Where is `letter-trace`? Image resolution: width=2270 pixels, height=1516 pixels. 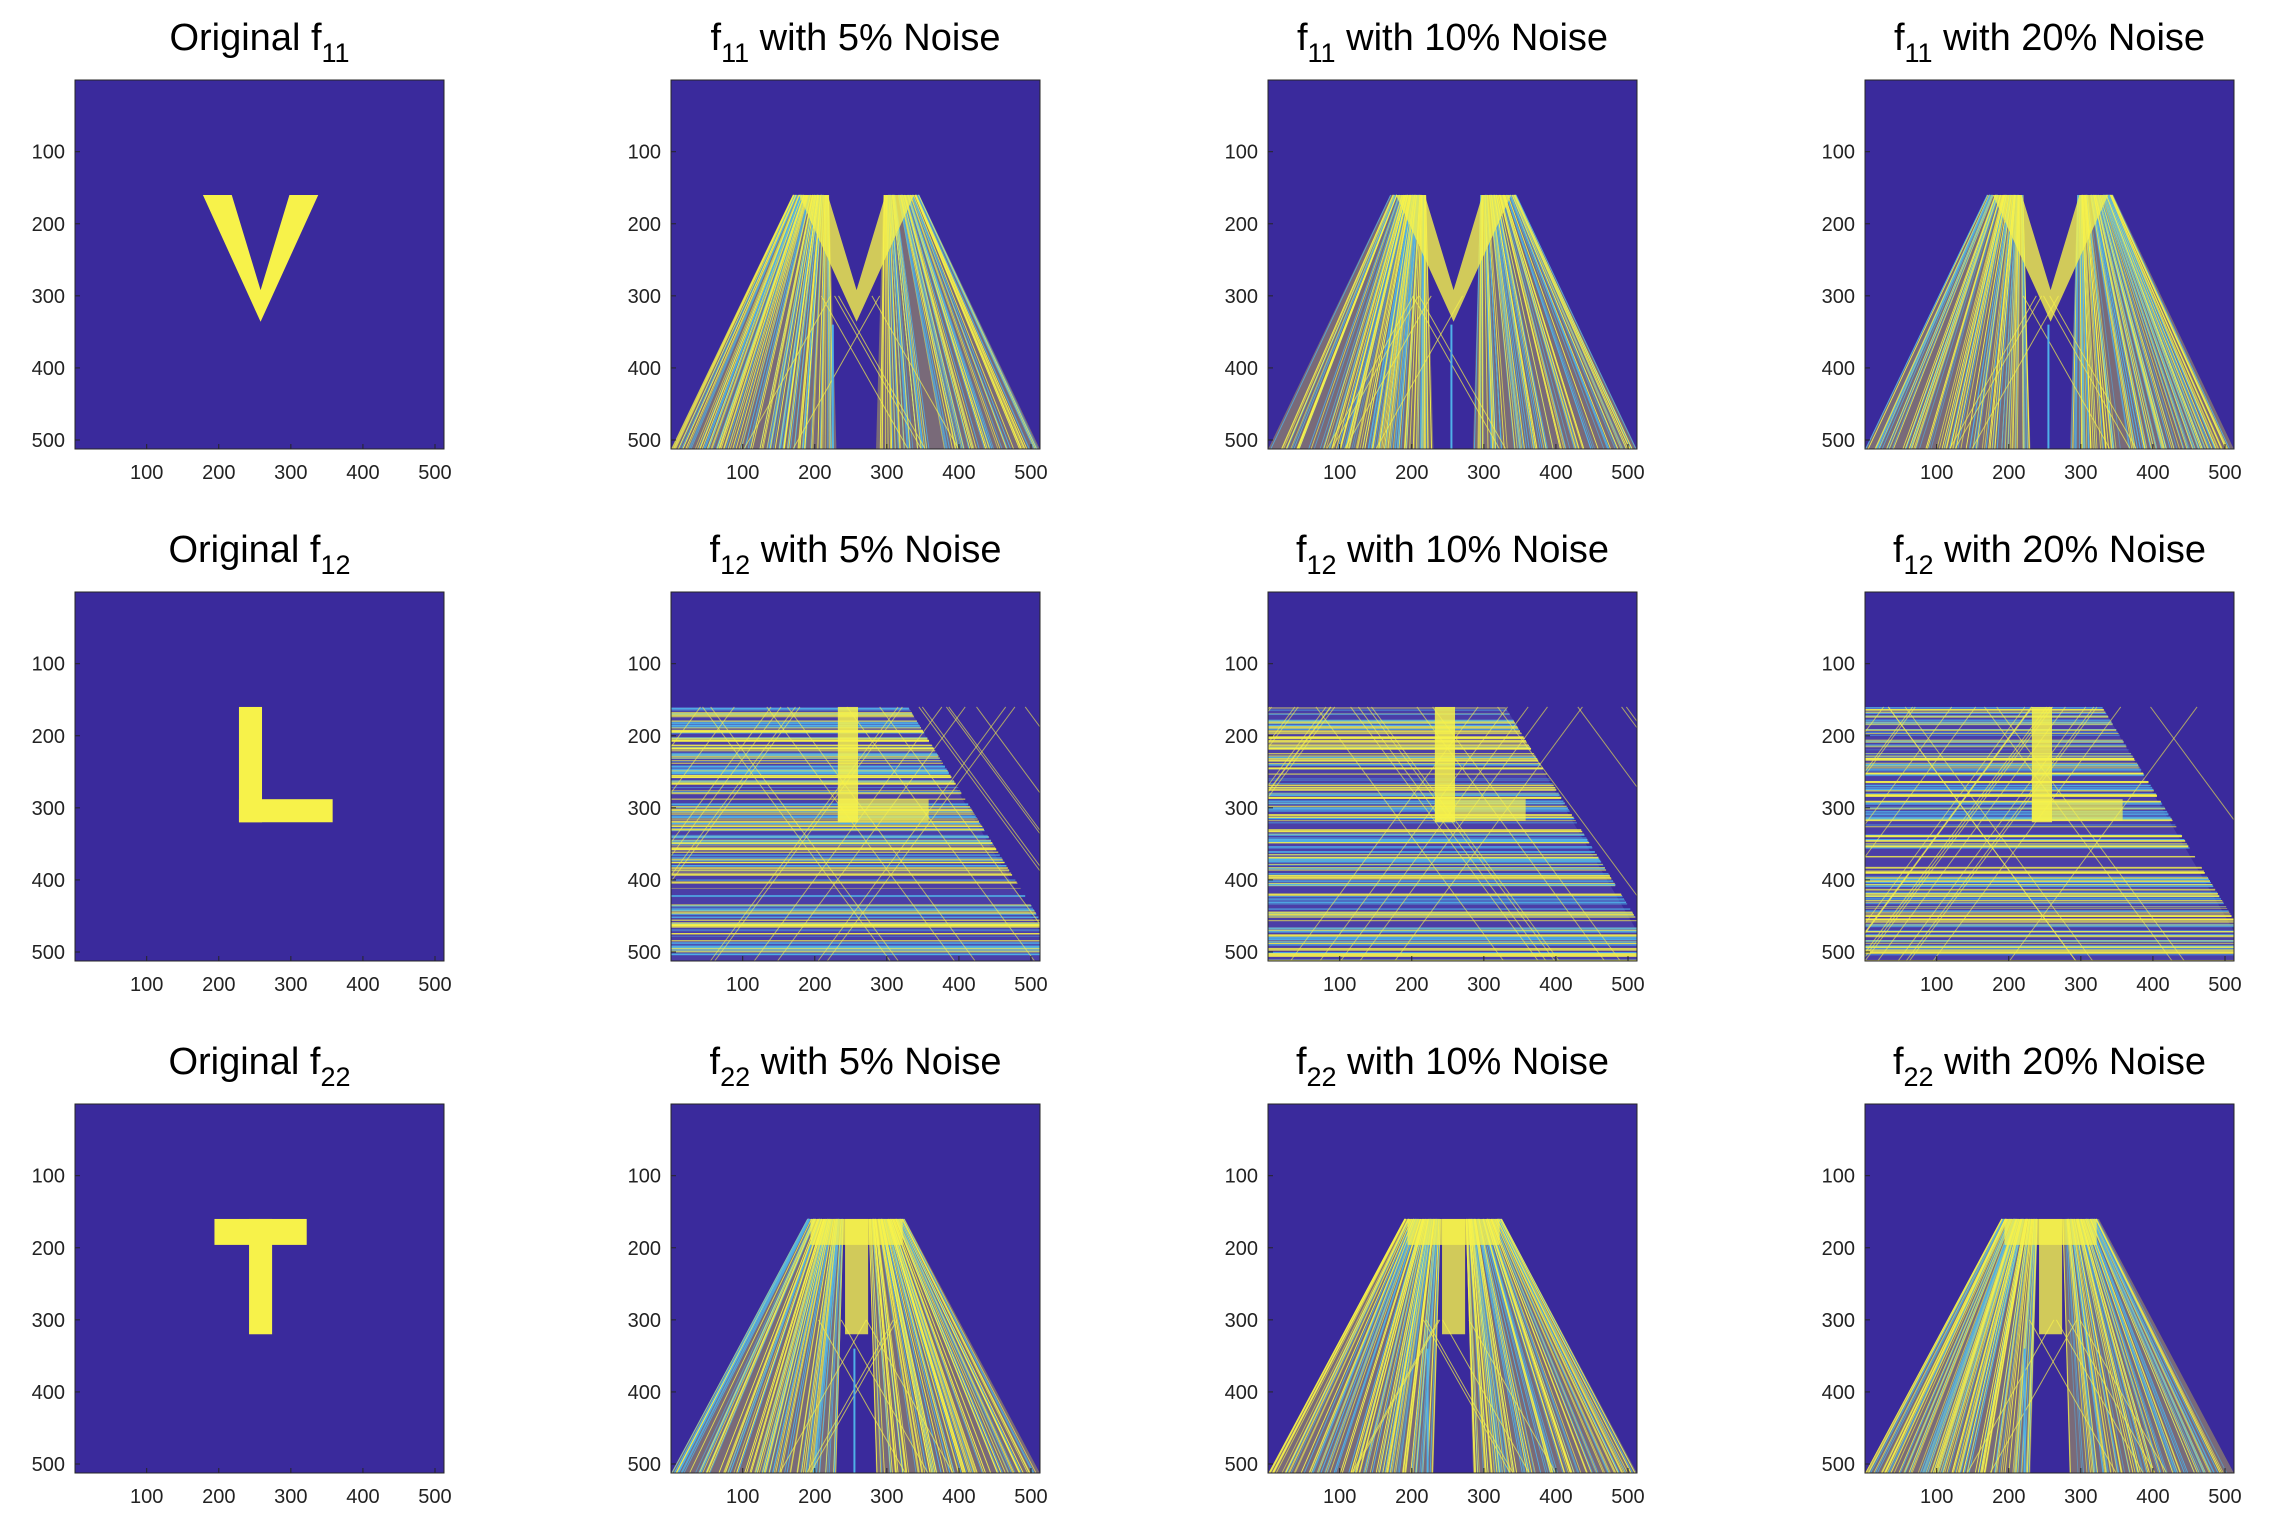
letter-trace is located at coordinates (856, 258).